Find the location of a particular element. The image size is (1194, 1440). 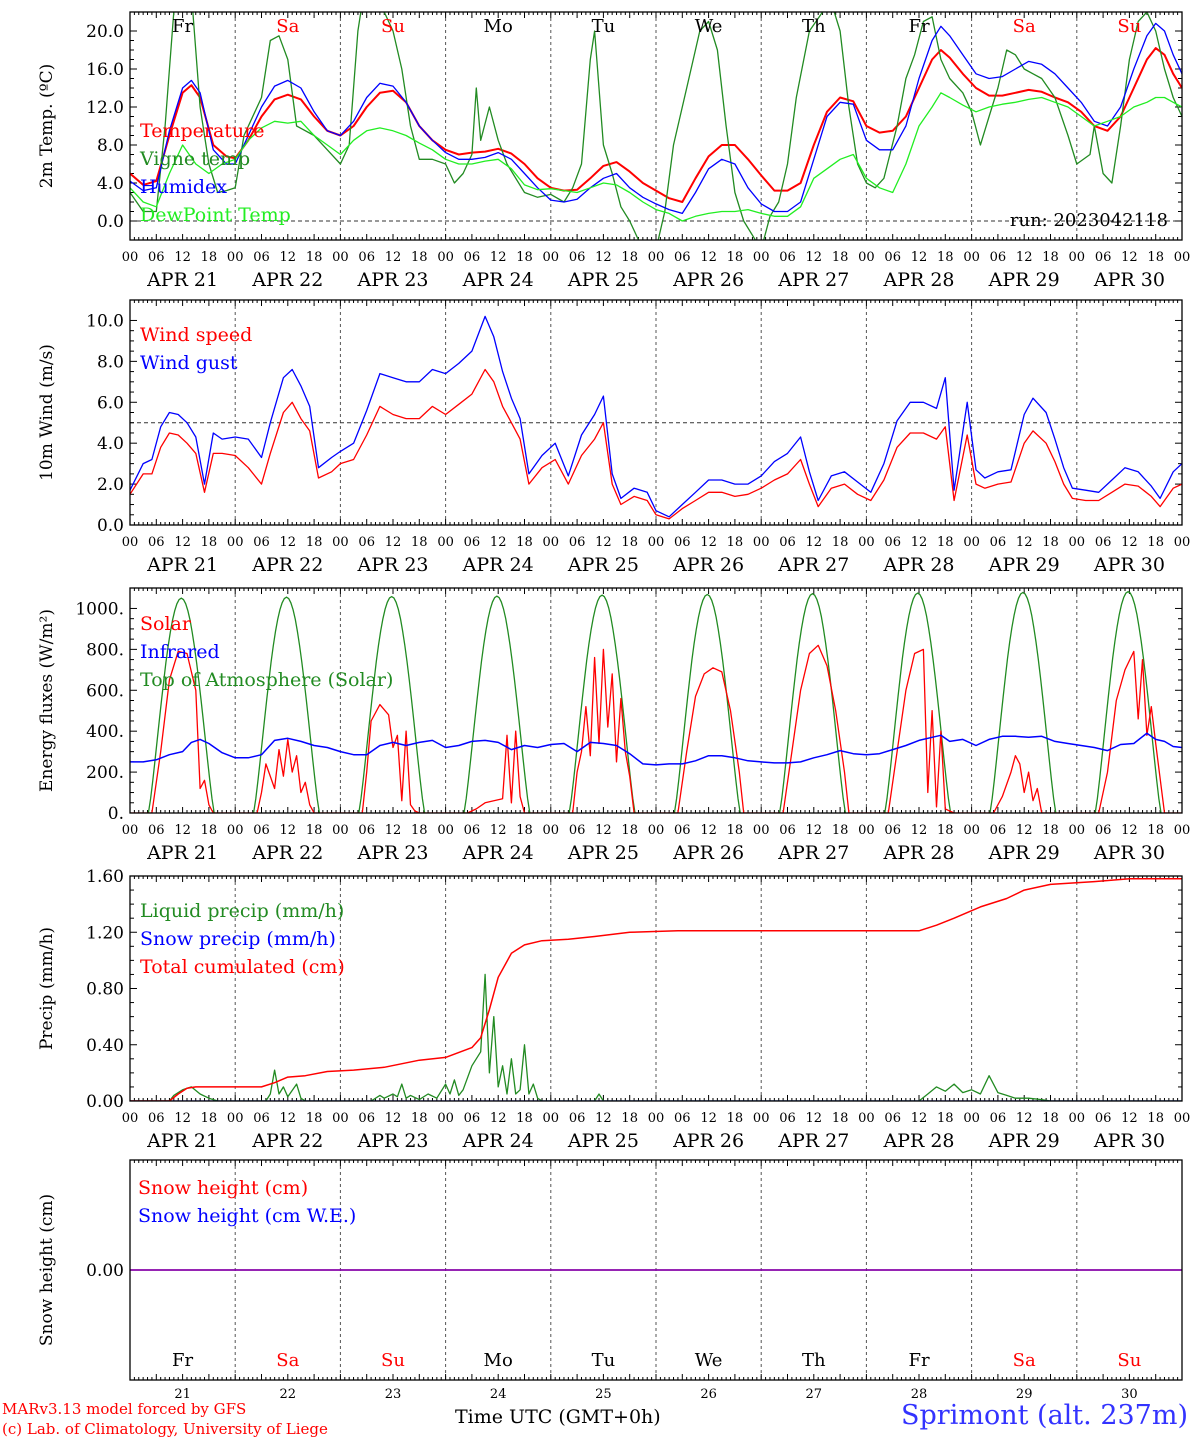

day-number-label: 27 is located at coordinates (814, 1394).